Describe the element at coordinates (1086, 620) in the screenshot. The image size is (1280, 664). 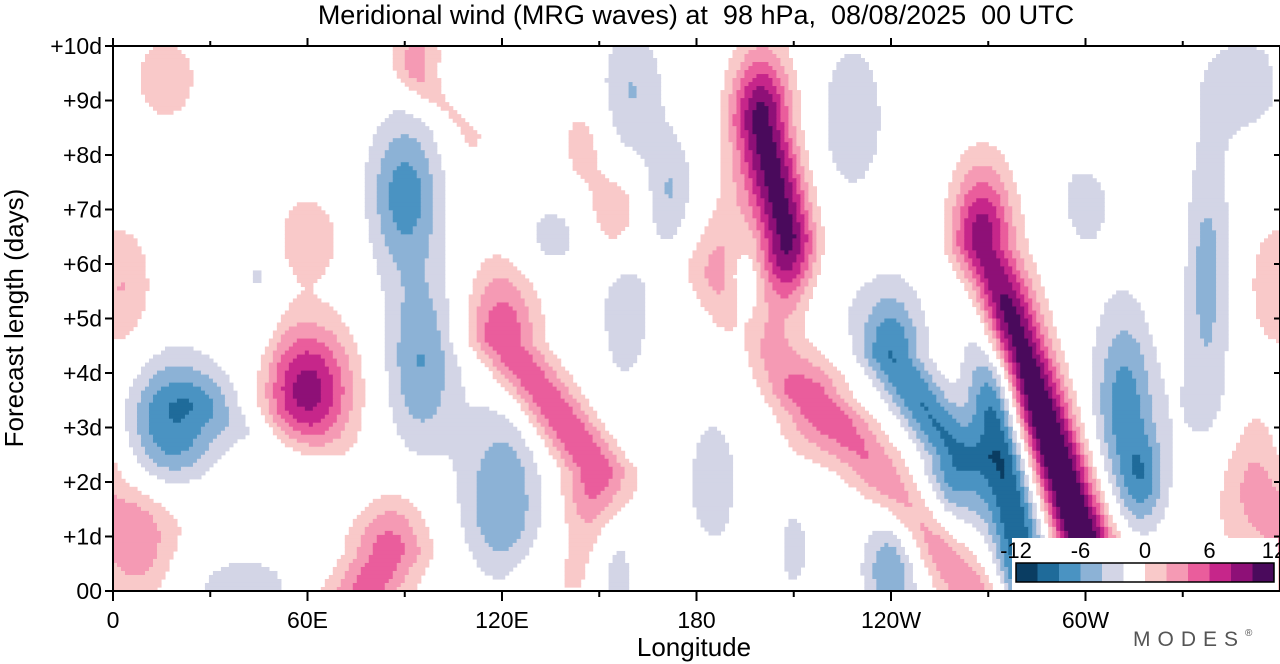
I see `x-tick-label: 60W` at that location.